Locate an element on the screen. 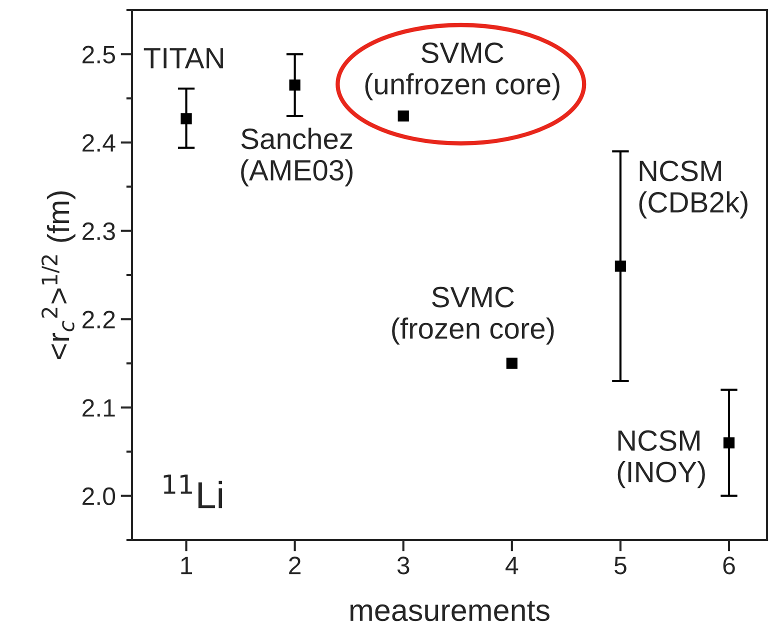  annotation: SVMC (unfrozen core) is located at coordinates (462, 71).